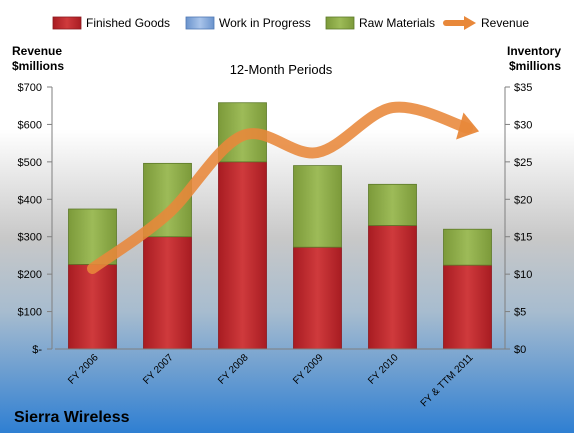 This screenshot has height=433, width=574. Describe the element at coordinates (67, 23) in the screenshot. I see `legend-swatch-finished-goods` at that location.